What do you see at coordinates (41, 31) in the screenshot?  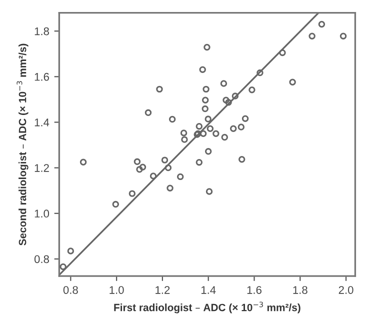 I see `y-tick-label: 1.8` at bounding box center [41, 31].